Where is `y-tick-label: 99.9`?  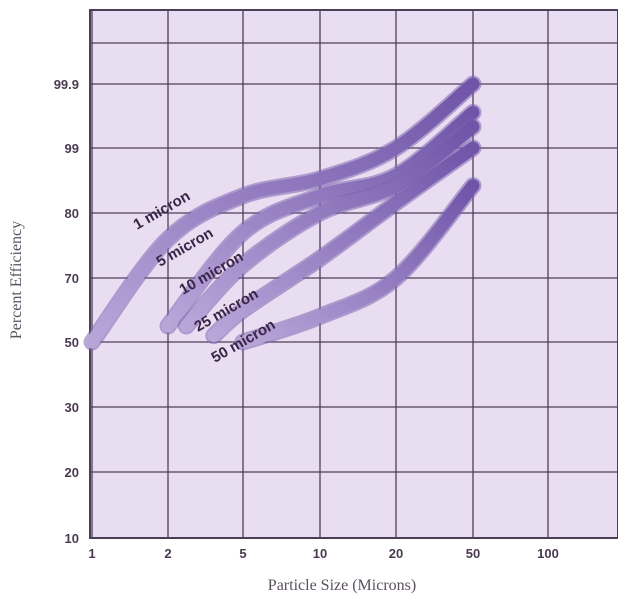
y-tick-label: 99.9 is located at coordinates (66, 84).